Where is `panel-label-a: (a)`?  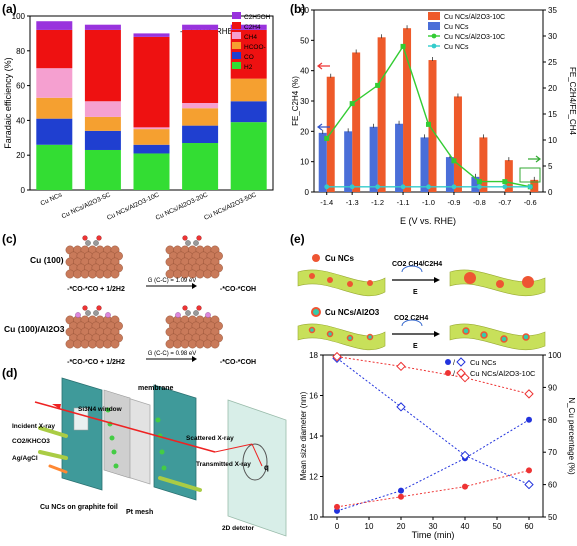
panel-label-a: (a) is located at coordinates (9, 9).